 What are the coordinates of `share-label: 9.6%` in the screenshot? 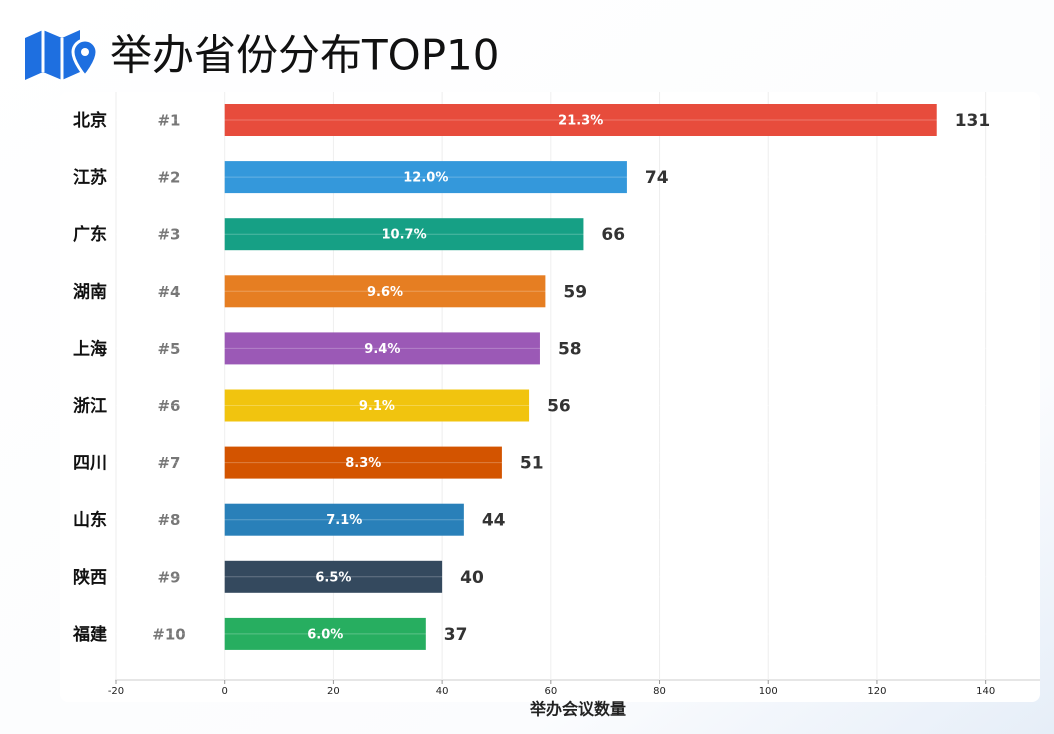 It's located at (385, 292).